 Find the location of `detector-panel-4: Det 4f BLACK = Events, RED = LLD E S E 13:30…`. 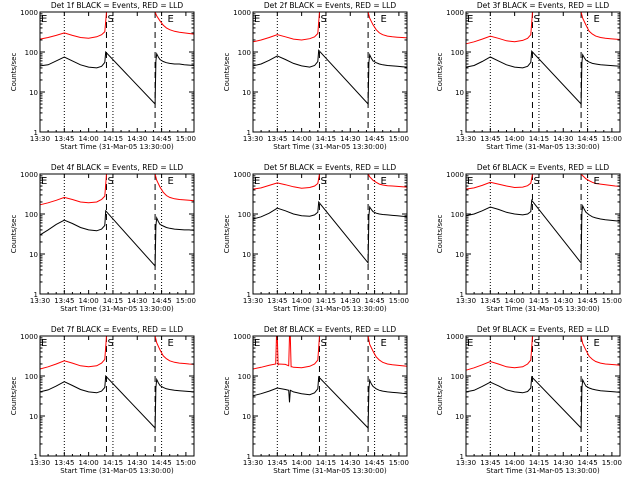

detector-panel-4: Det 4f BLACK = Events, RED = LLD E S E 13:30… is located at coordinates (103, 238).